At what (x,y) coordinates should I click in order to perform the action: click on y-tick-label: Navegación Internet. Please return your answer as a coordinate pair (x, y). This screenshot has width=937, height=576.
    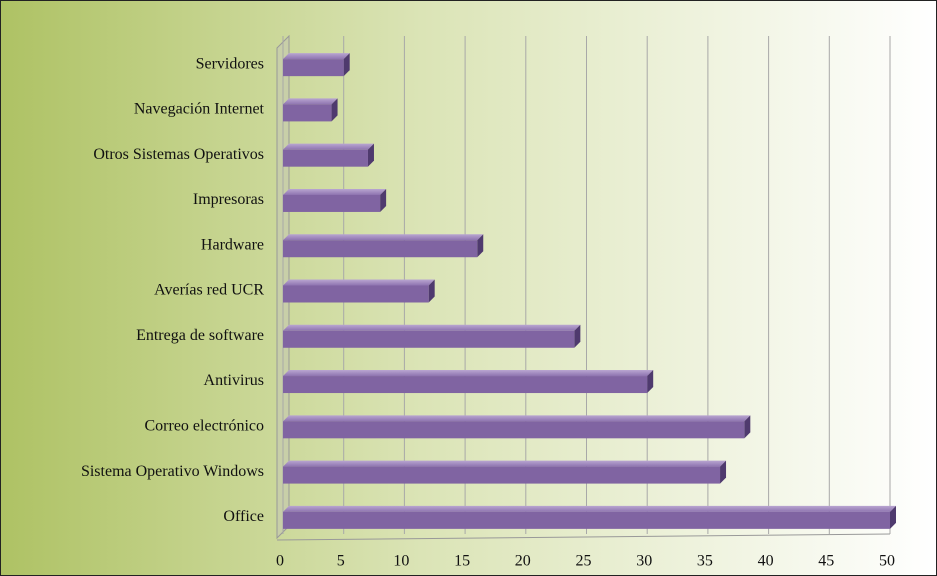
    Looking at the image, I should click on (199, 109).